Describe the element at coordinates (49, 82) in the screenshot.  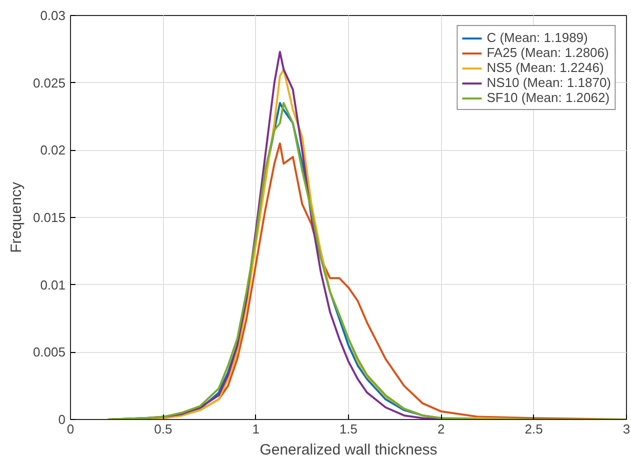
I see `y-tick-label: 0.025` at that location.